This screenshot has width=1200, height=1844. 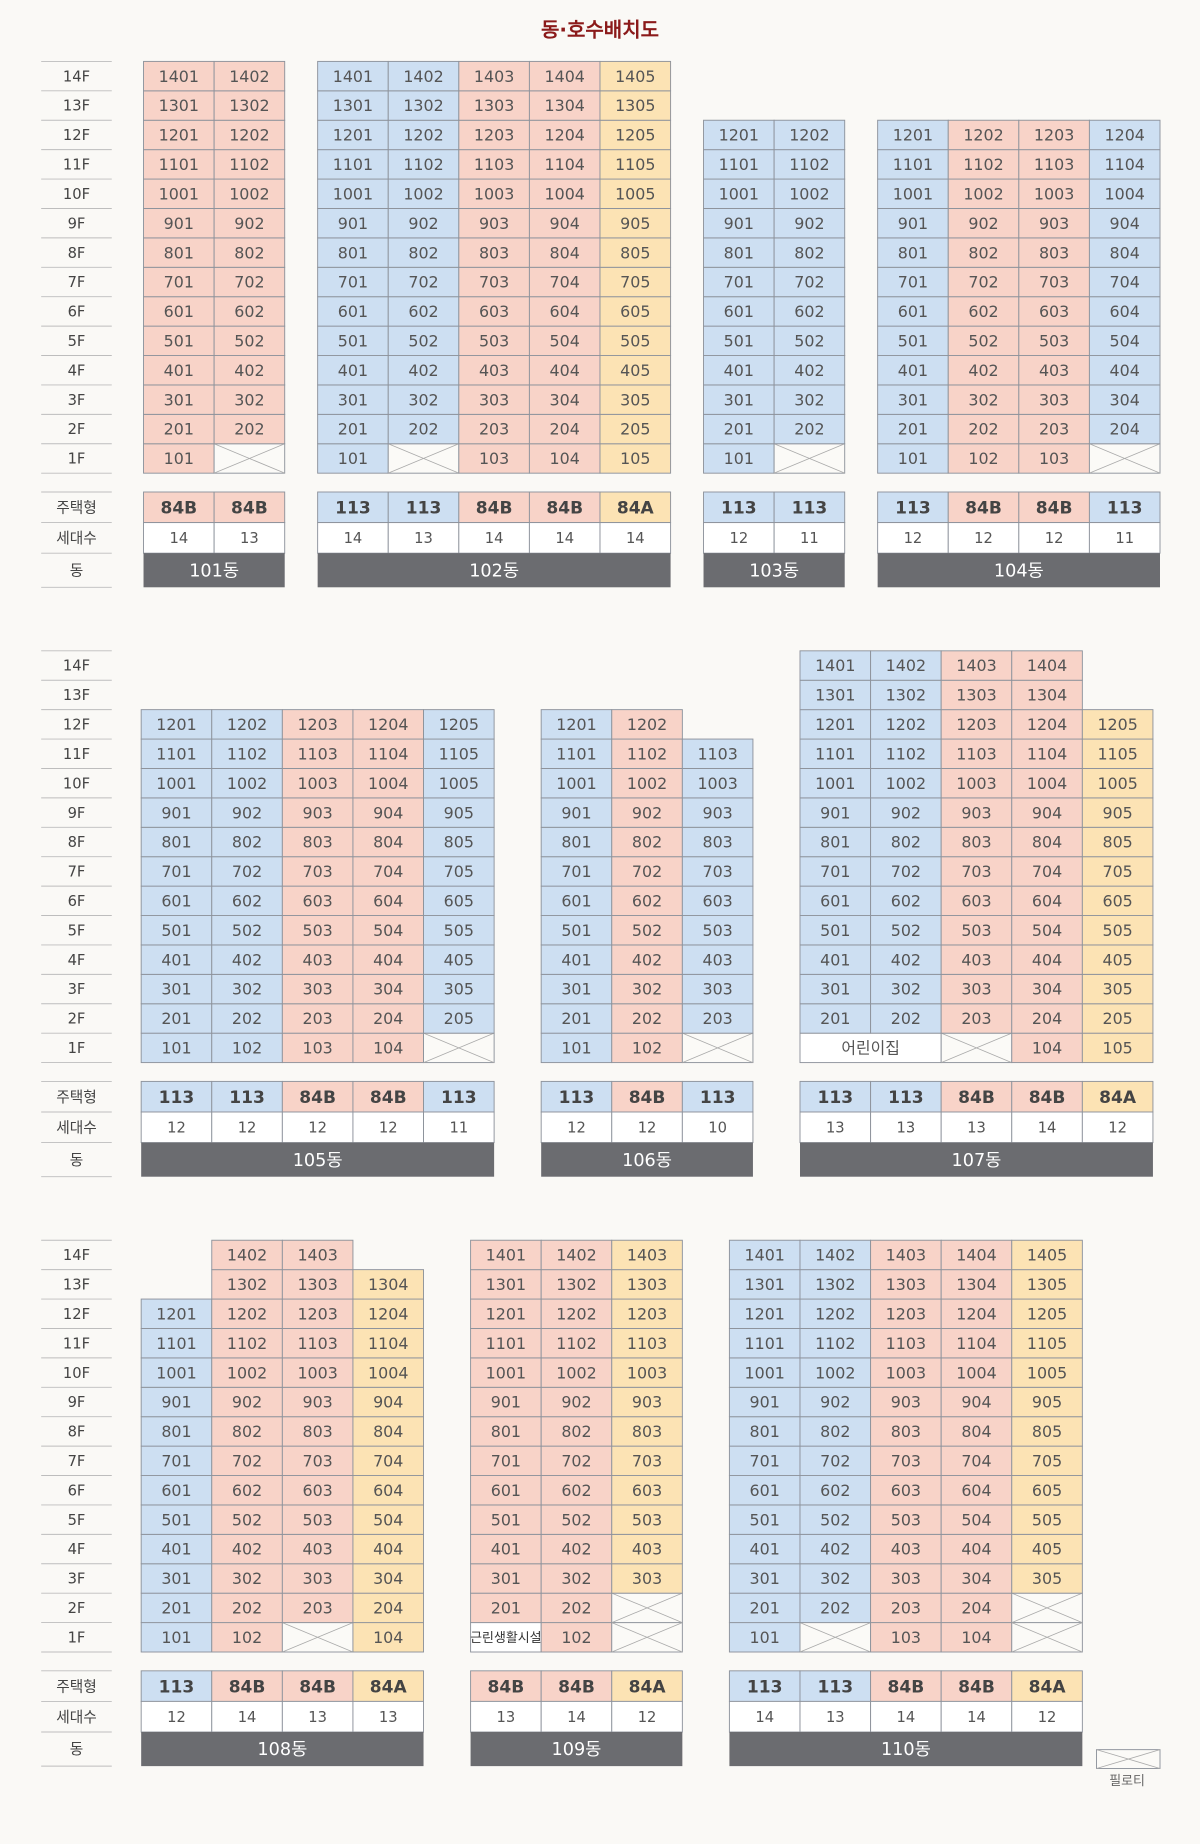 I want to click on unit-number: 105, so click(x=1117, y=1048).